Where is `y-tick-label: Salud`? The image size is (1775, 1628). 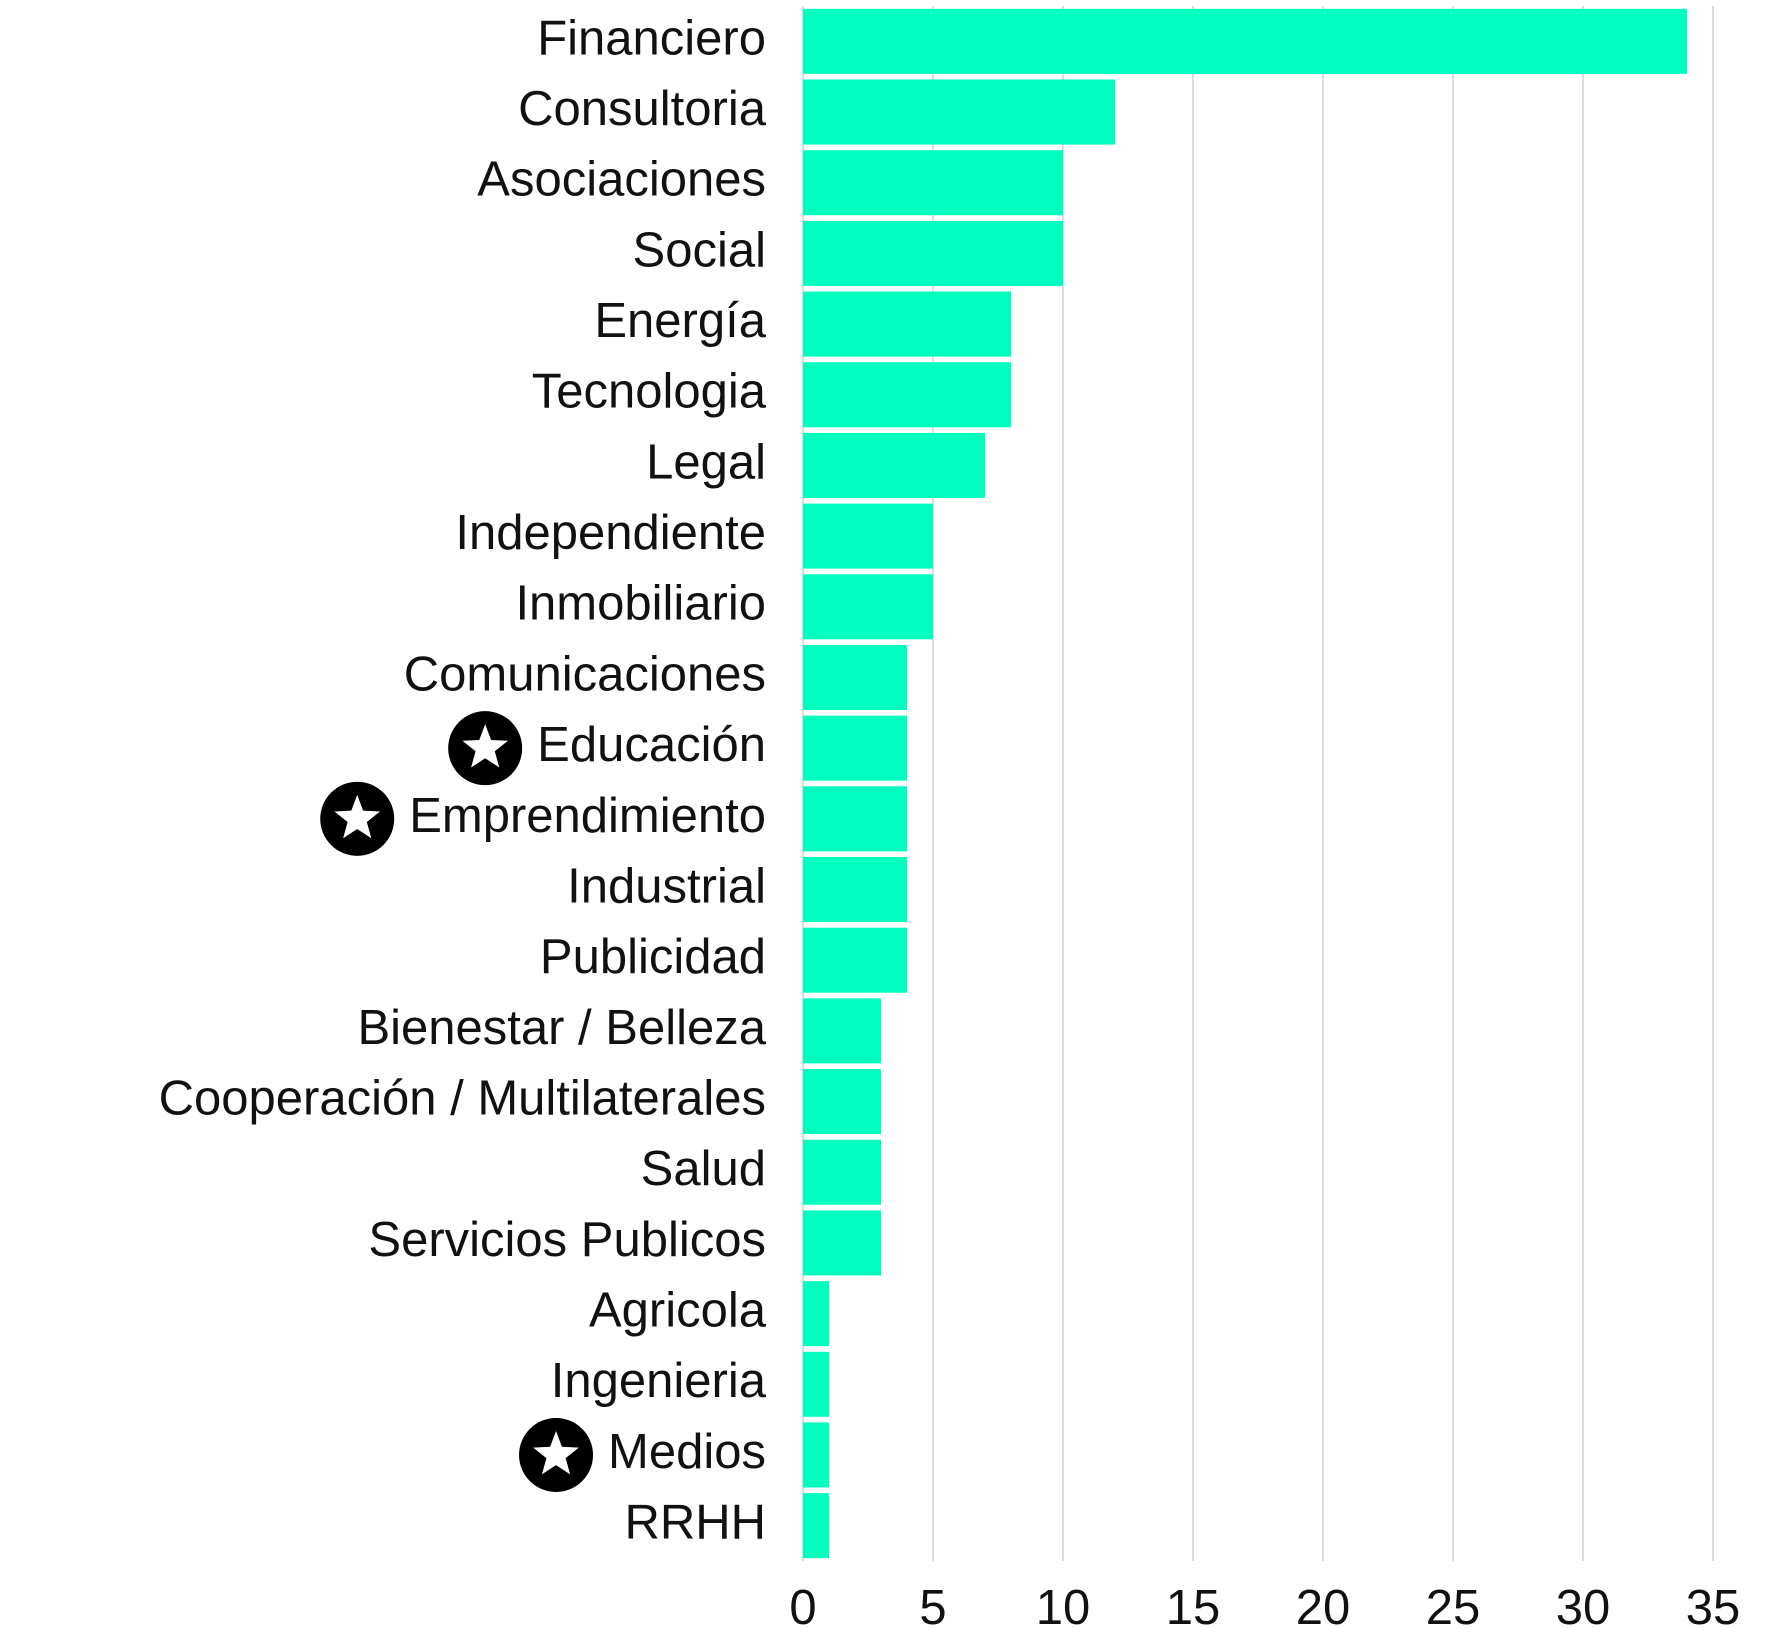
y-tick-label: Salud is located at coordinates (703, 1169).